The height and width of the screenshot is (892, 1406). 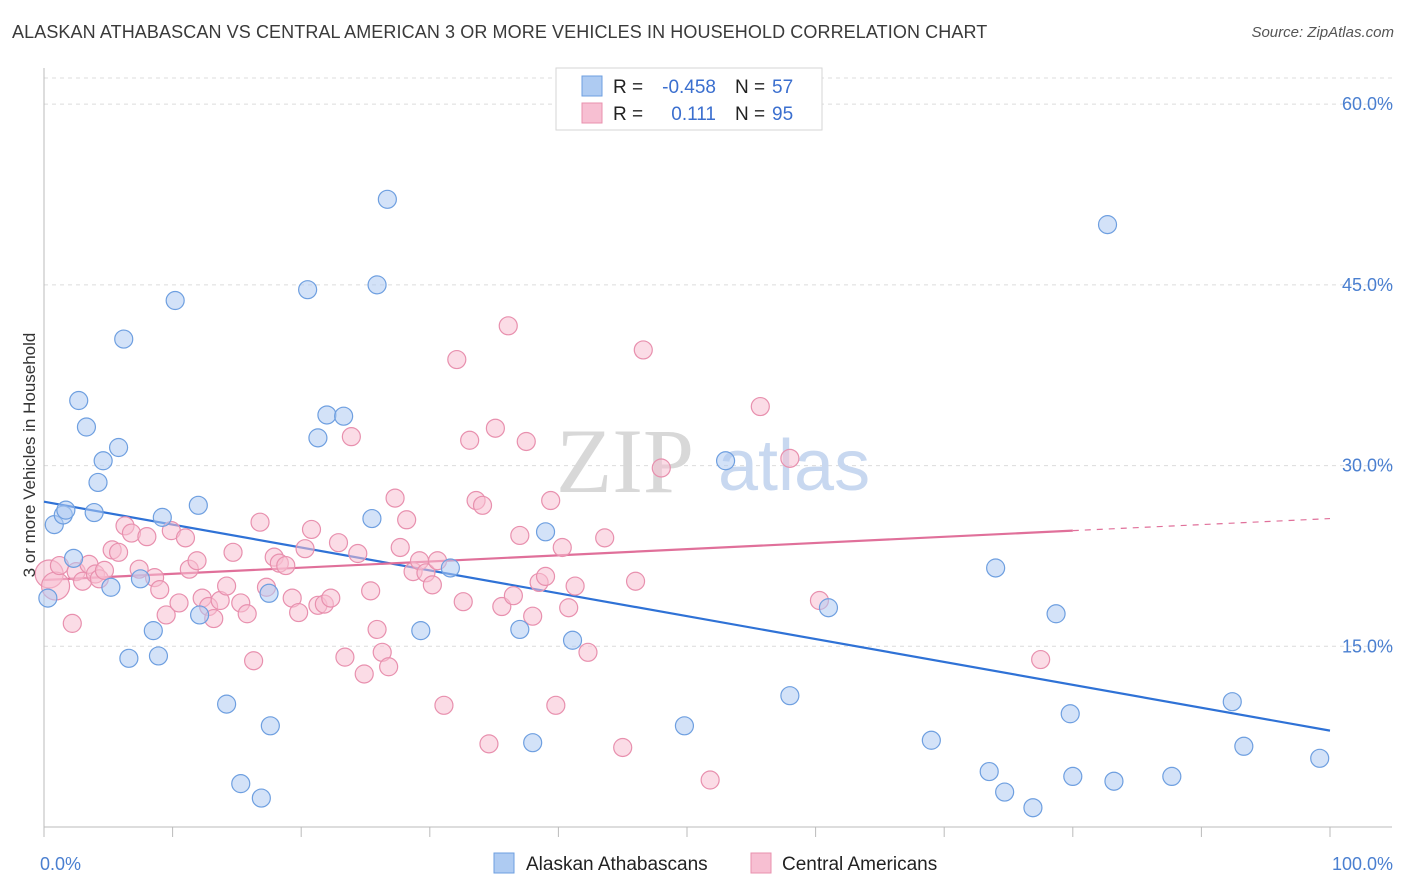 I want to click on legend-swatch-alaskan, so click(x=504, y=863).